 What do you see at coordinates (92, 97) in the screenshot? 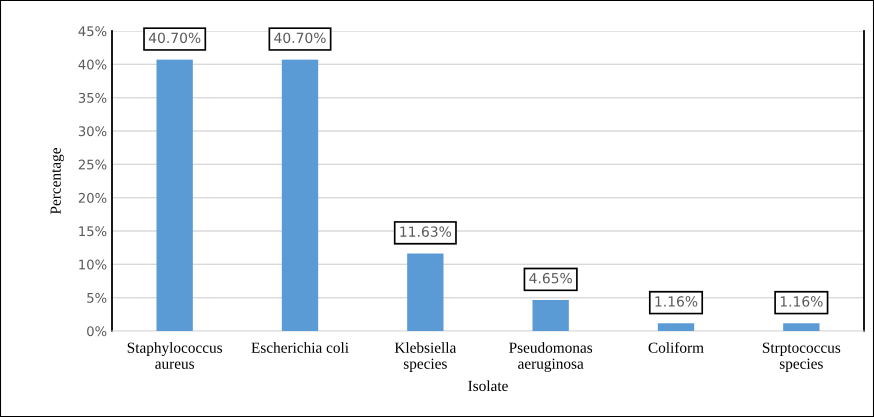
I see `y-tick-label: 35%` at bounding box center [92, 97].